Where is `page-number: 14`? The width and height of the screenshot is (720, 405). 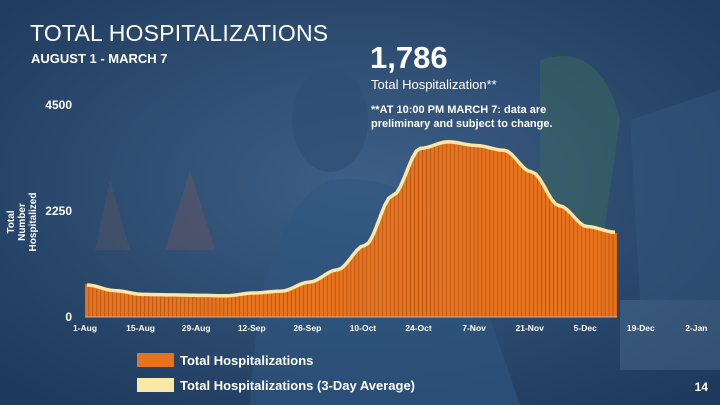 page-number: 14 is located at coordinates (701, 387).